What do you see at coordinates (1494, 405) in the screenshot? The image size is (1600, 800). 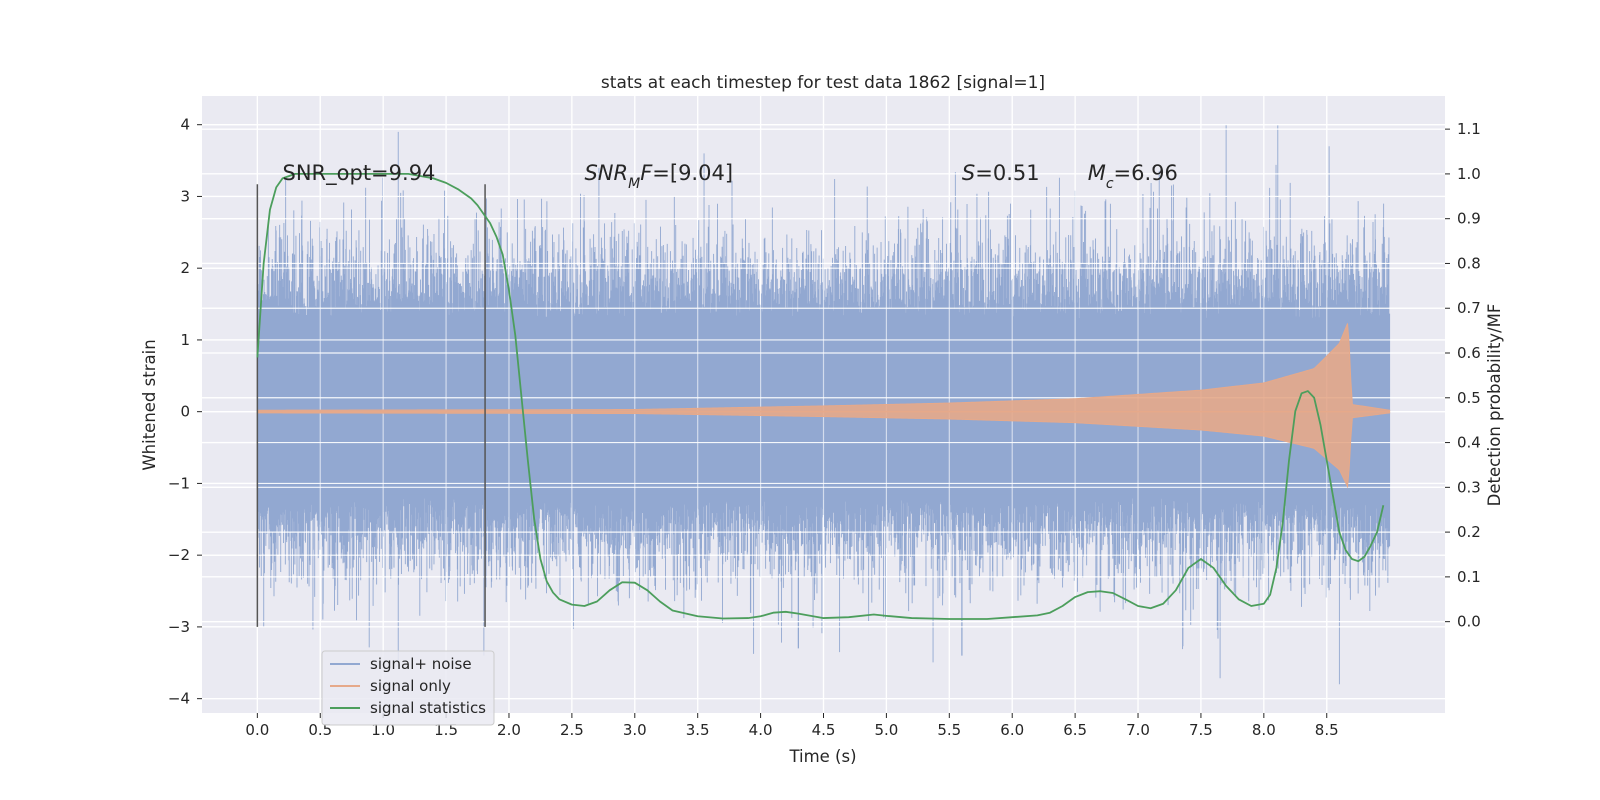 I see `y2-axis-label: Detection probability/MF` at bounding box center [1494, 405].